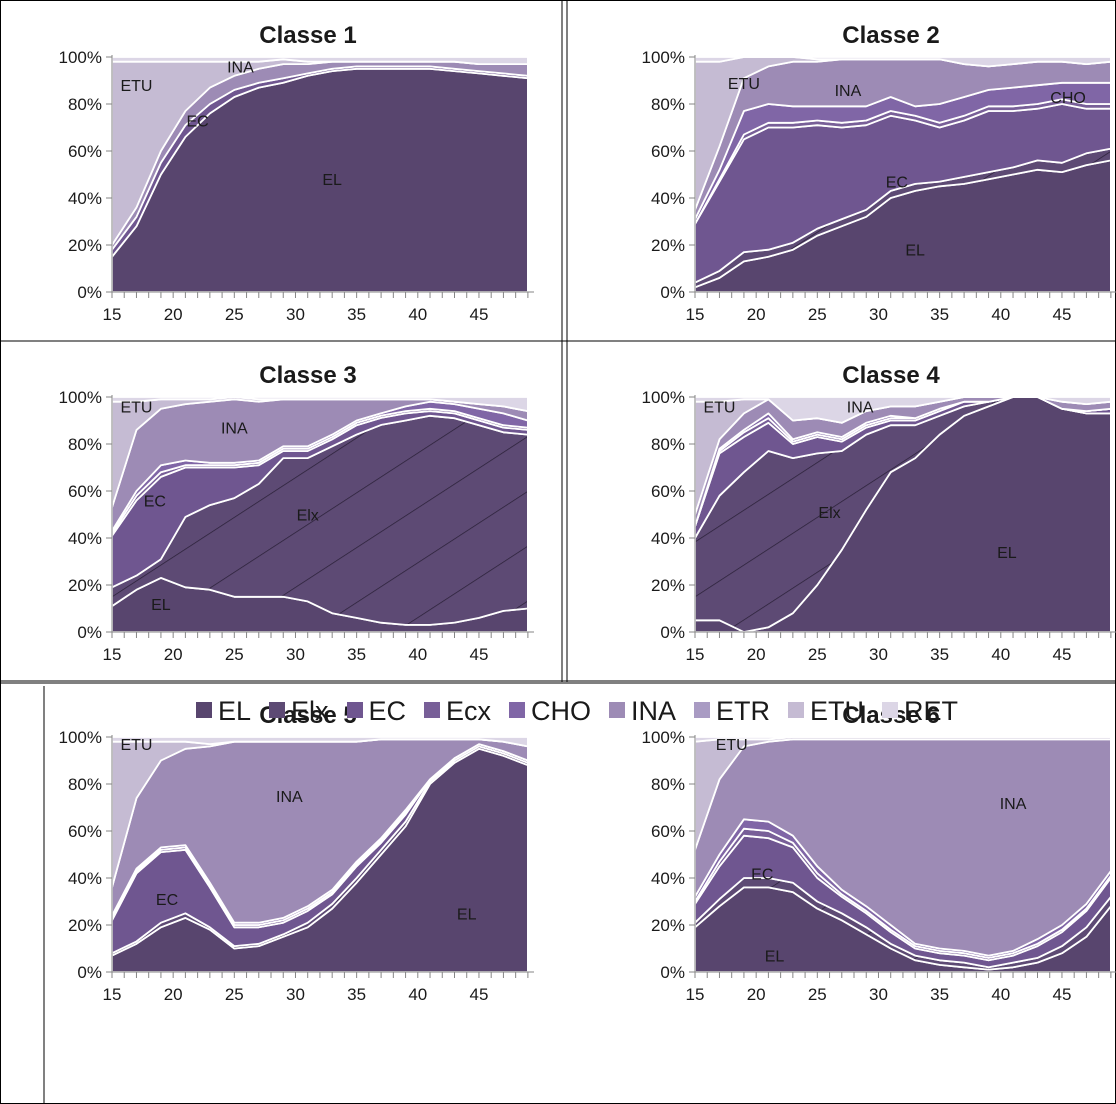  I want to click on legend-item-ec: EC, so click(376, 711).